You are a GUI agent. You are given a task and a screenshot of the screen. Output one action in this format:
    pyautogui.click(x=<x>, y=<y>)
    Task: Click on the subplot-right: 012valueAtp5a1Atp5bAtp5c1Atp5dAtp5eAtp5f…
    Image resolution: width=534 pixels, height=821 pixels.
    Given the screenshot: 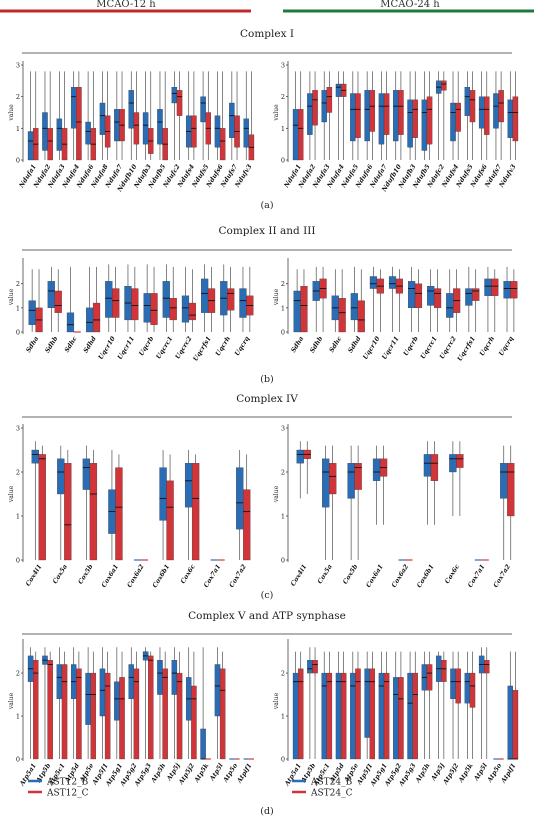 What is the action you would take?
    pyautogui.click(x=396, y=713)
    